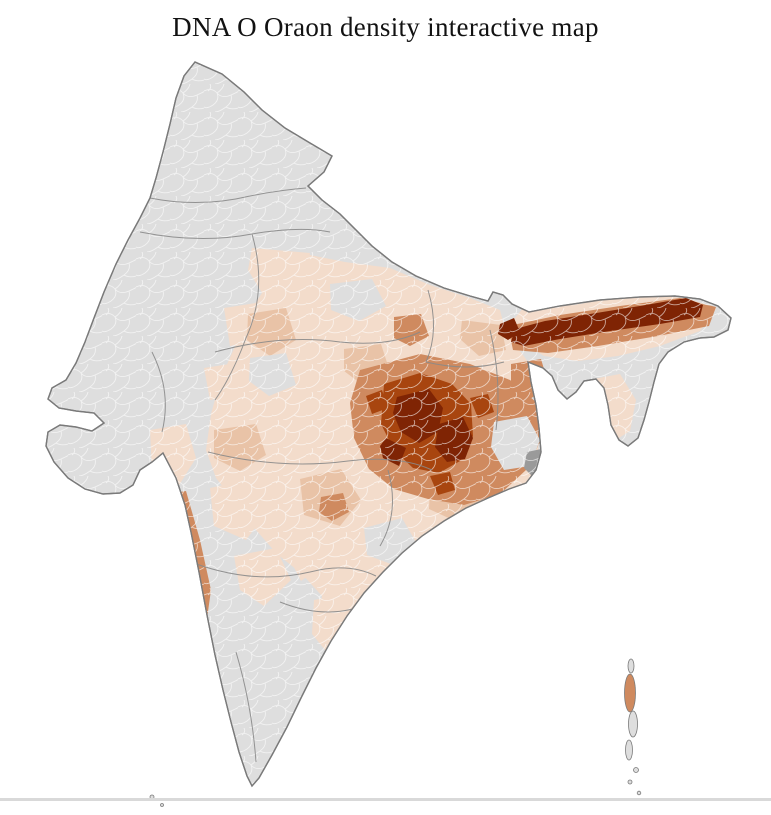 This screenshot has height=815, width=771. What do you see at coordinates (385, 27) in the screenshot?
I see `page-title: DNA O Oraon density interactive map` at bounding box center [385, 27].